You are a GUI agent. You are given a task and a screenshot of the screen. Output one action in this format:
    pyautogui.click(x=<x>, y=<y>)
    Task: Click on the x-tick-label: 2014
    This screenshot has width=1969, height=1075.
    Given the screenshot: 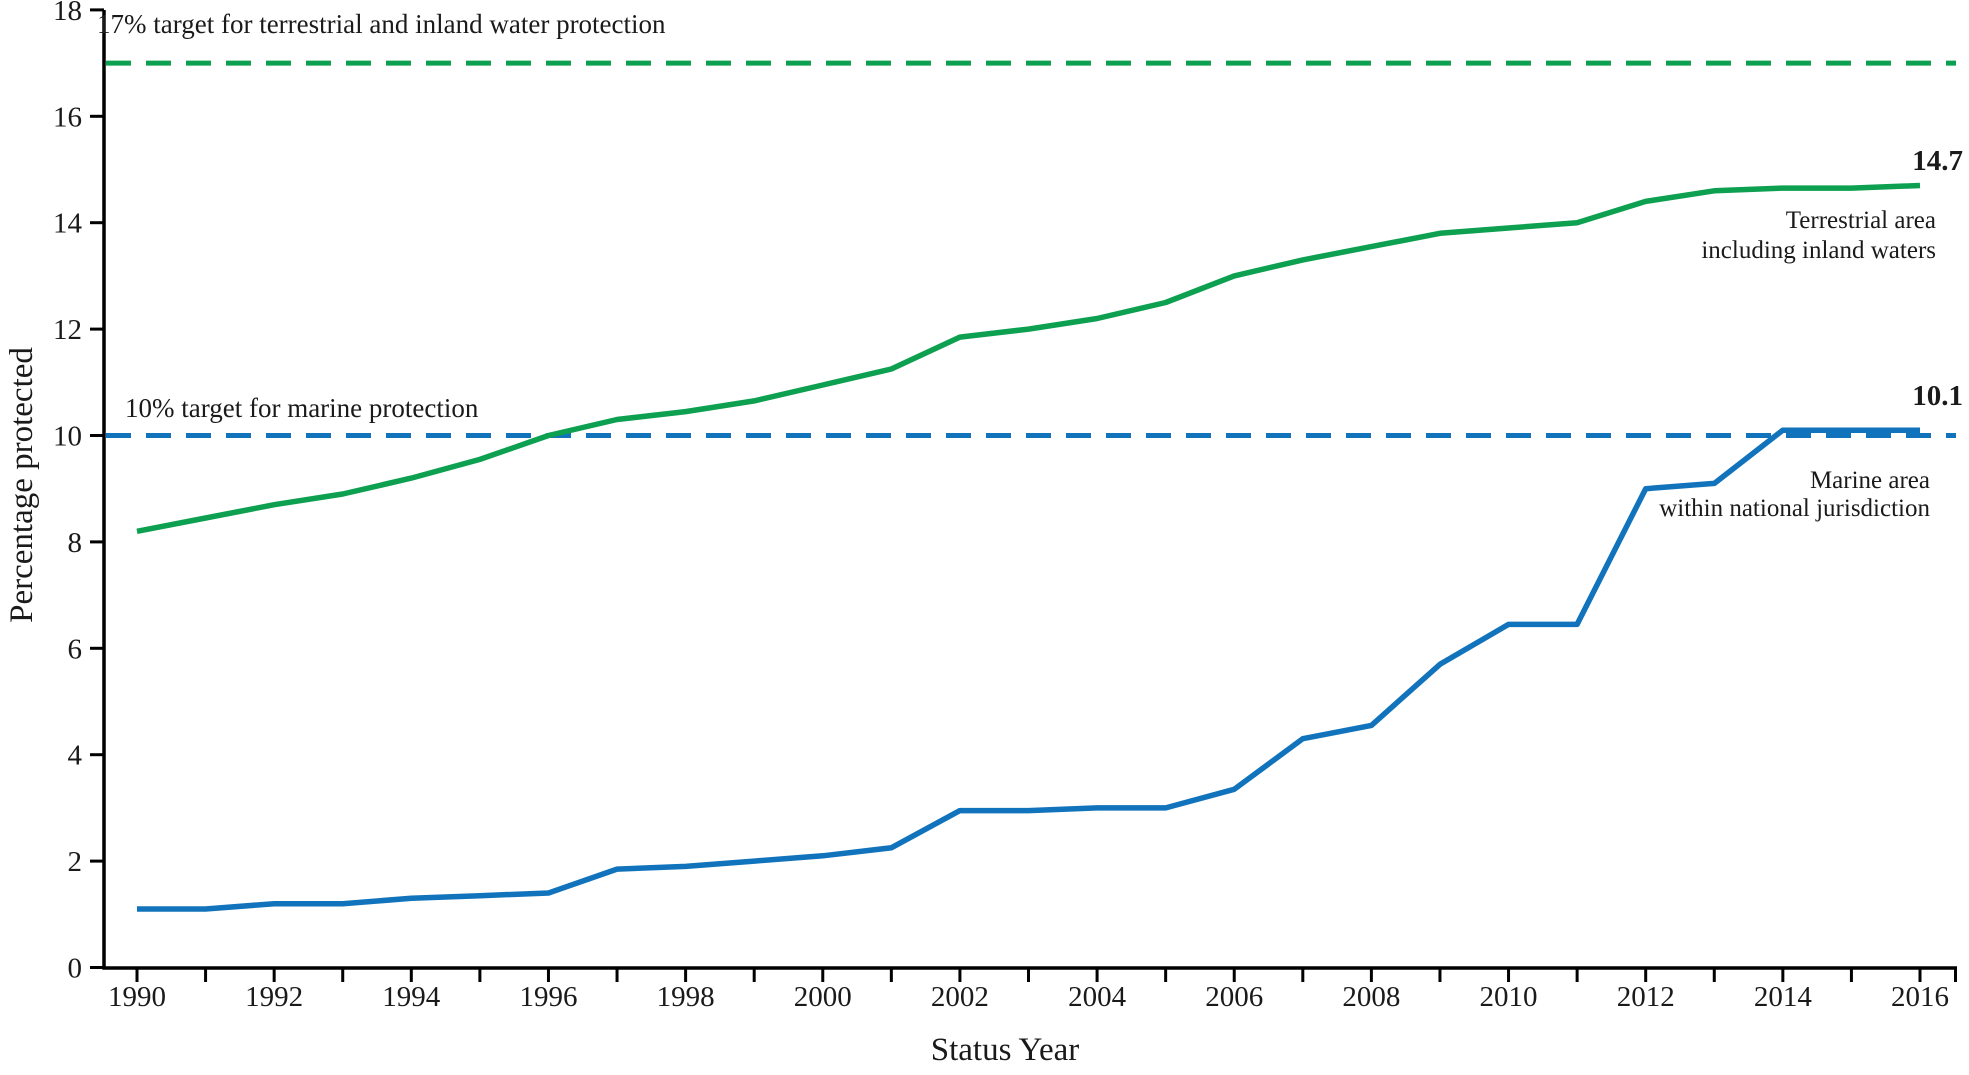 What is the action you would take?
    pyautogui.click(x=1783, y=997)
    